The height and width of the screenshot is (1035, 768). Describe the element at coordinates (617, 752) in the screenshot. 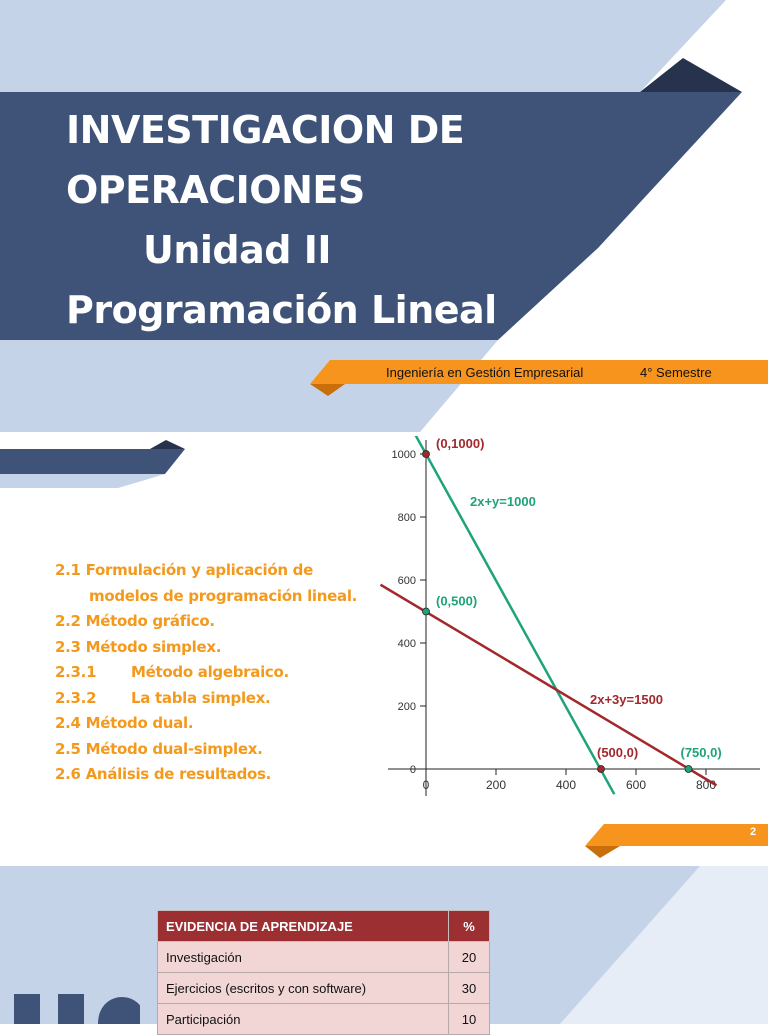

I see `point-label: (500,0)` at that location.